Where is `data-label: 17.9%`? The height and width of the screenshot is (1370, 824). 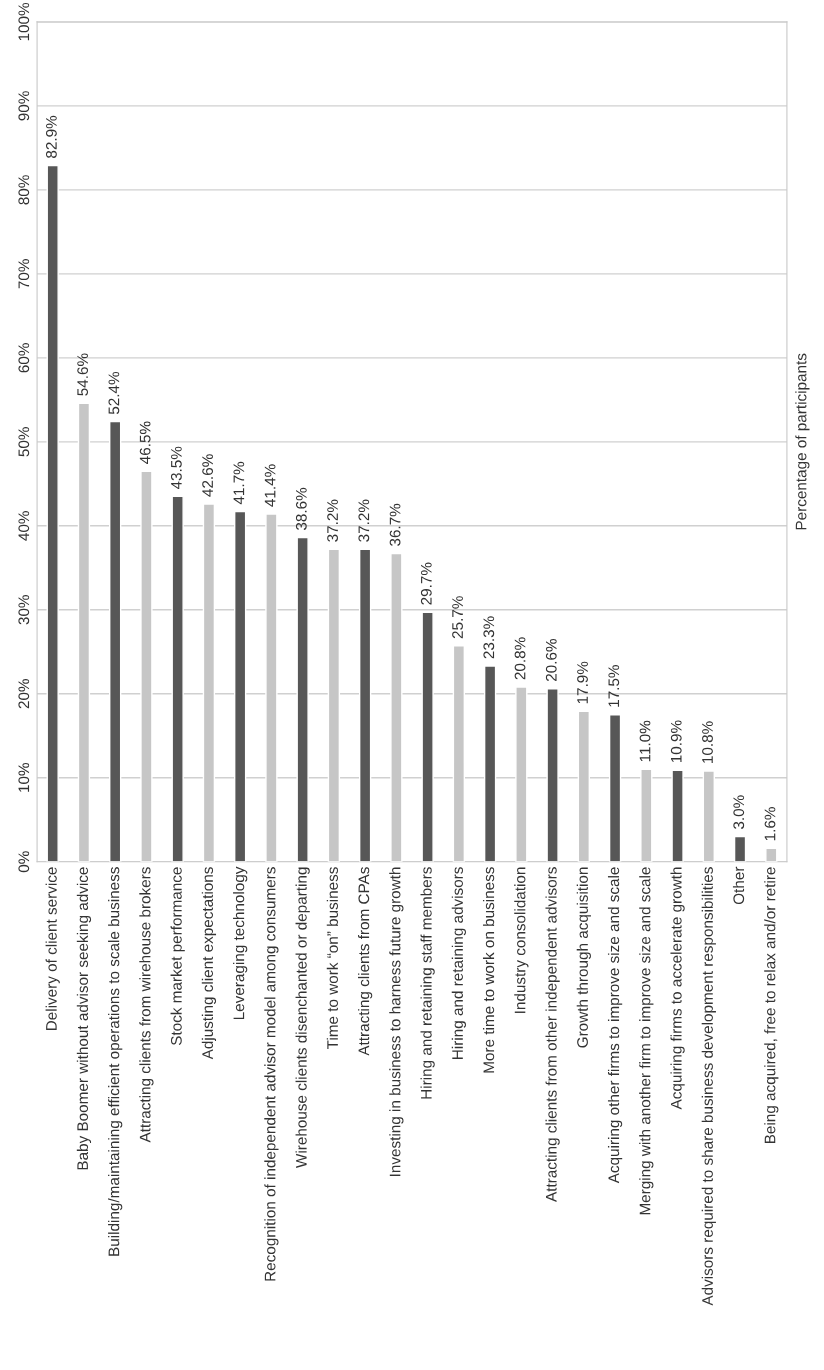 data-label: 17.9% is located at coordinates (582, 682).